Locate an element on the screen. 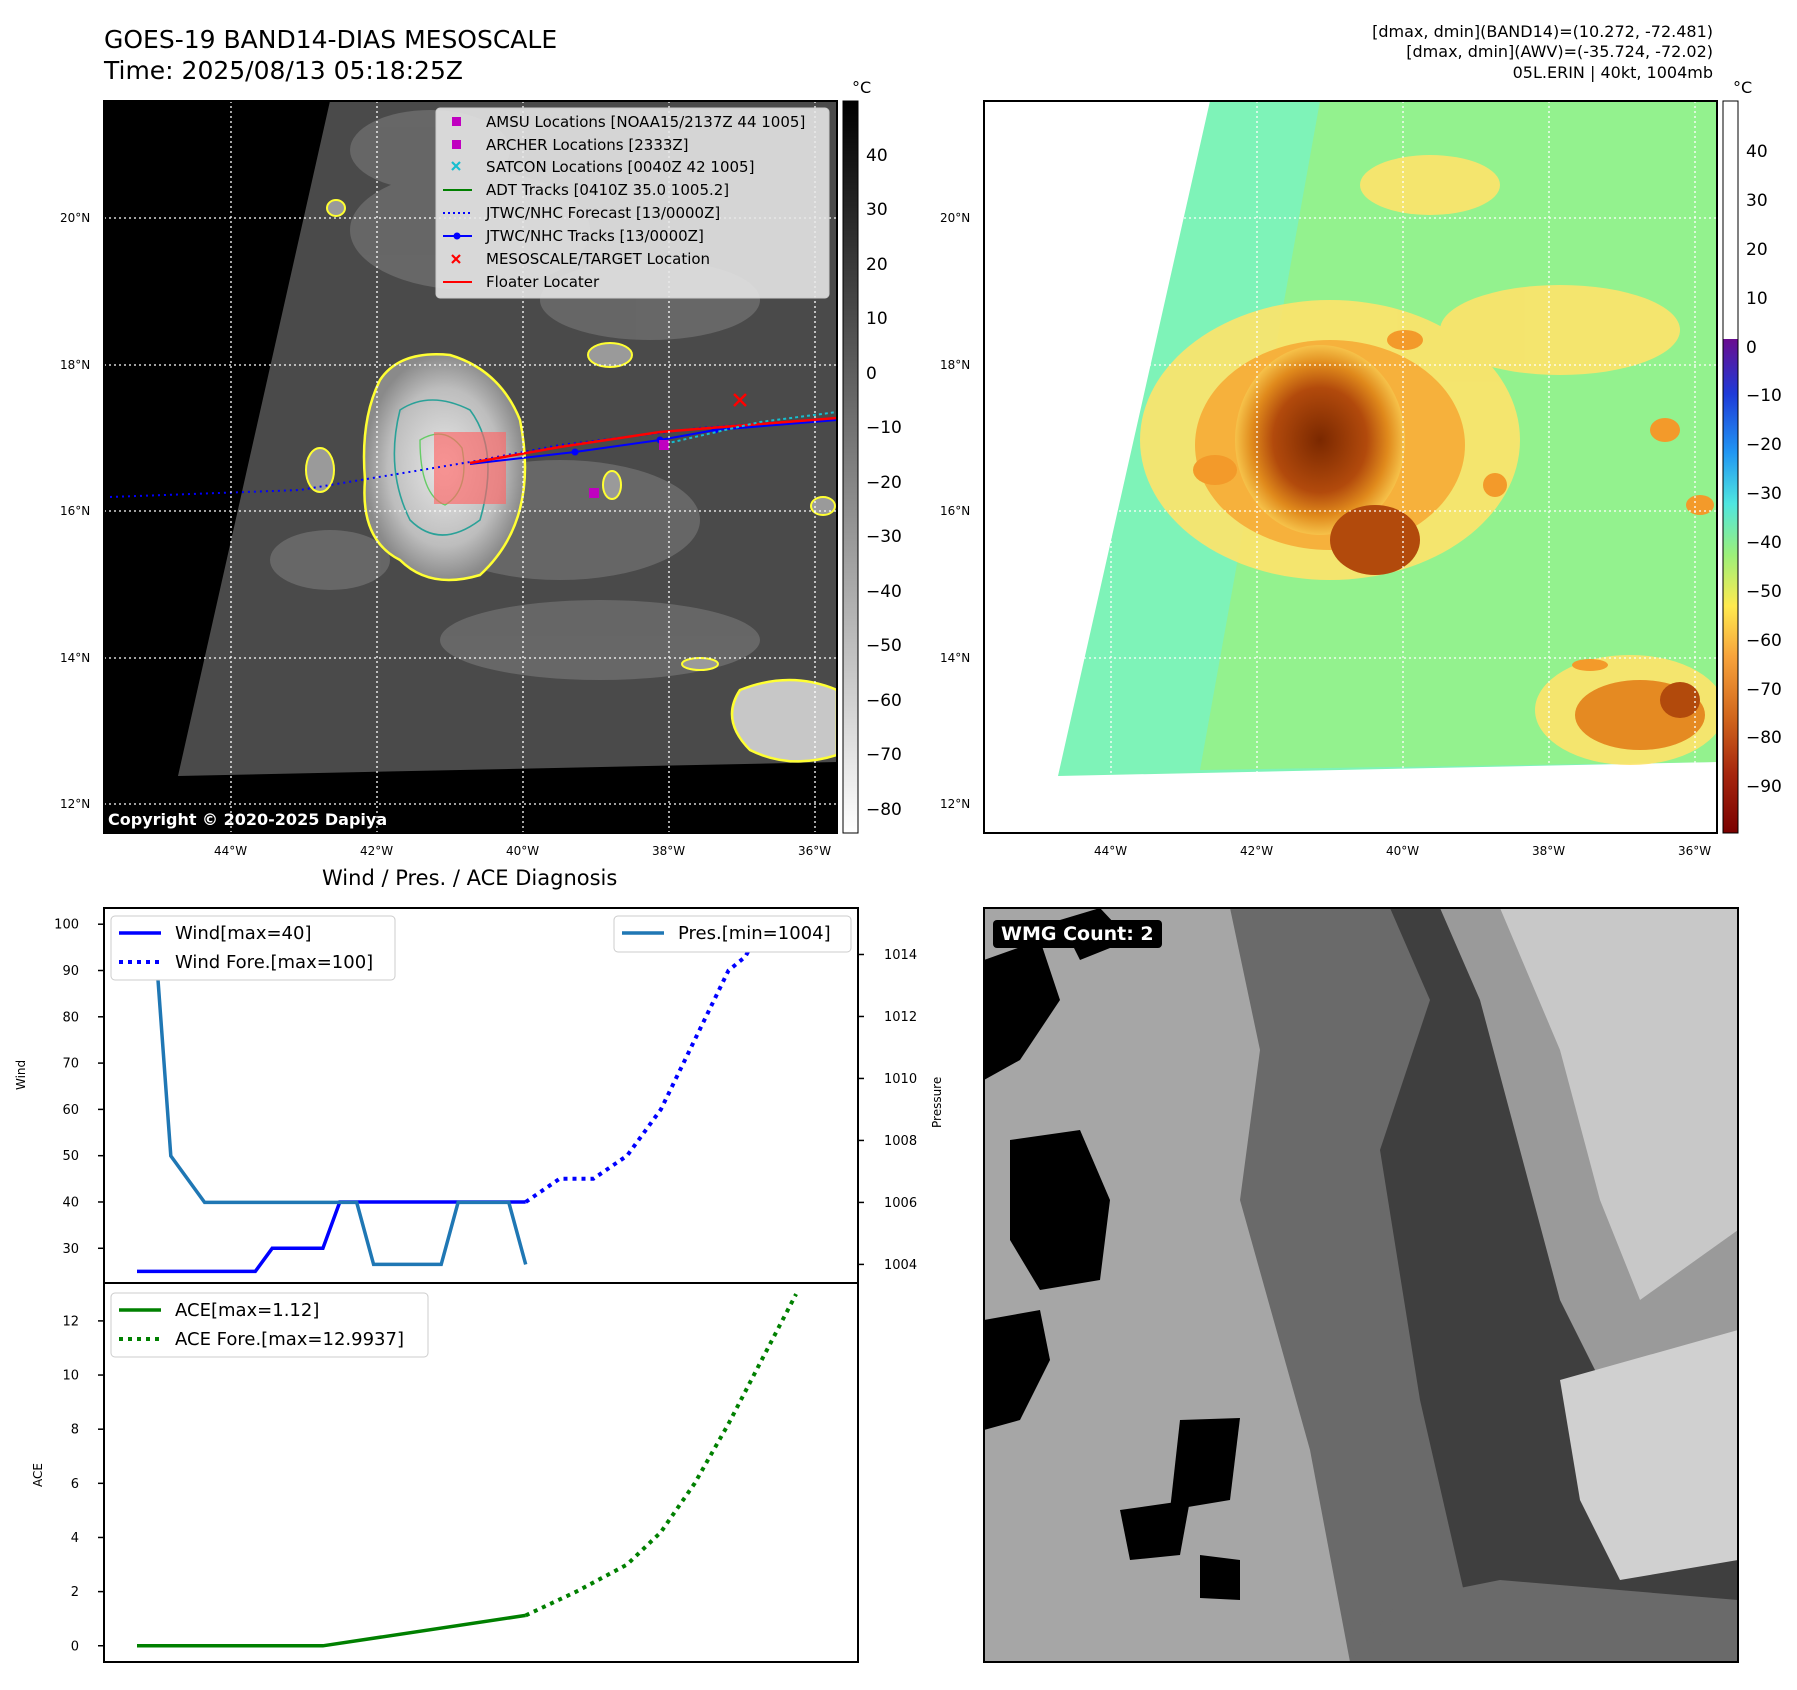 This screenshot has height=1690, width=1797. ir-lat-label-12: 12°N is located at coordinates (75, 804).